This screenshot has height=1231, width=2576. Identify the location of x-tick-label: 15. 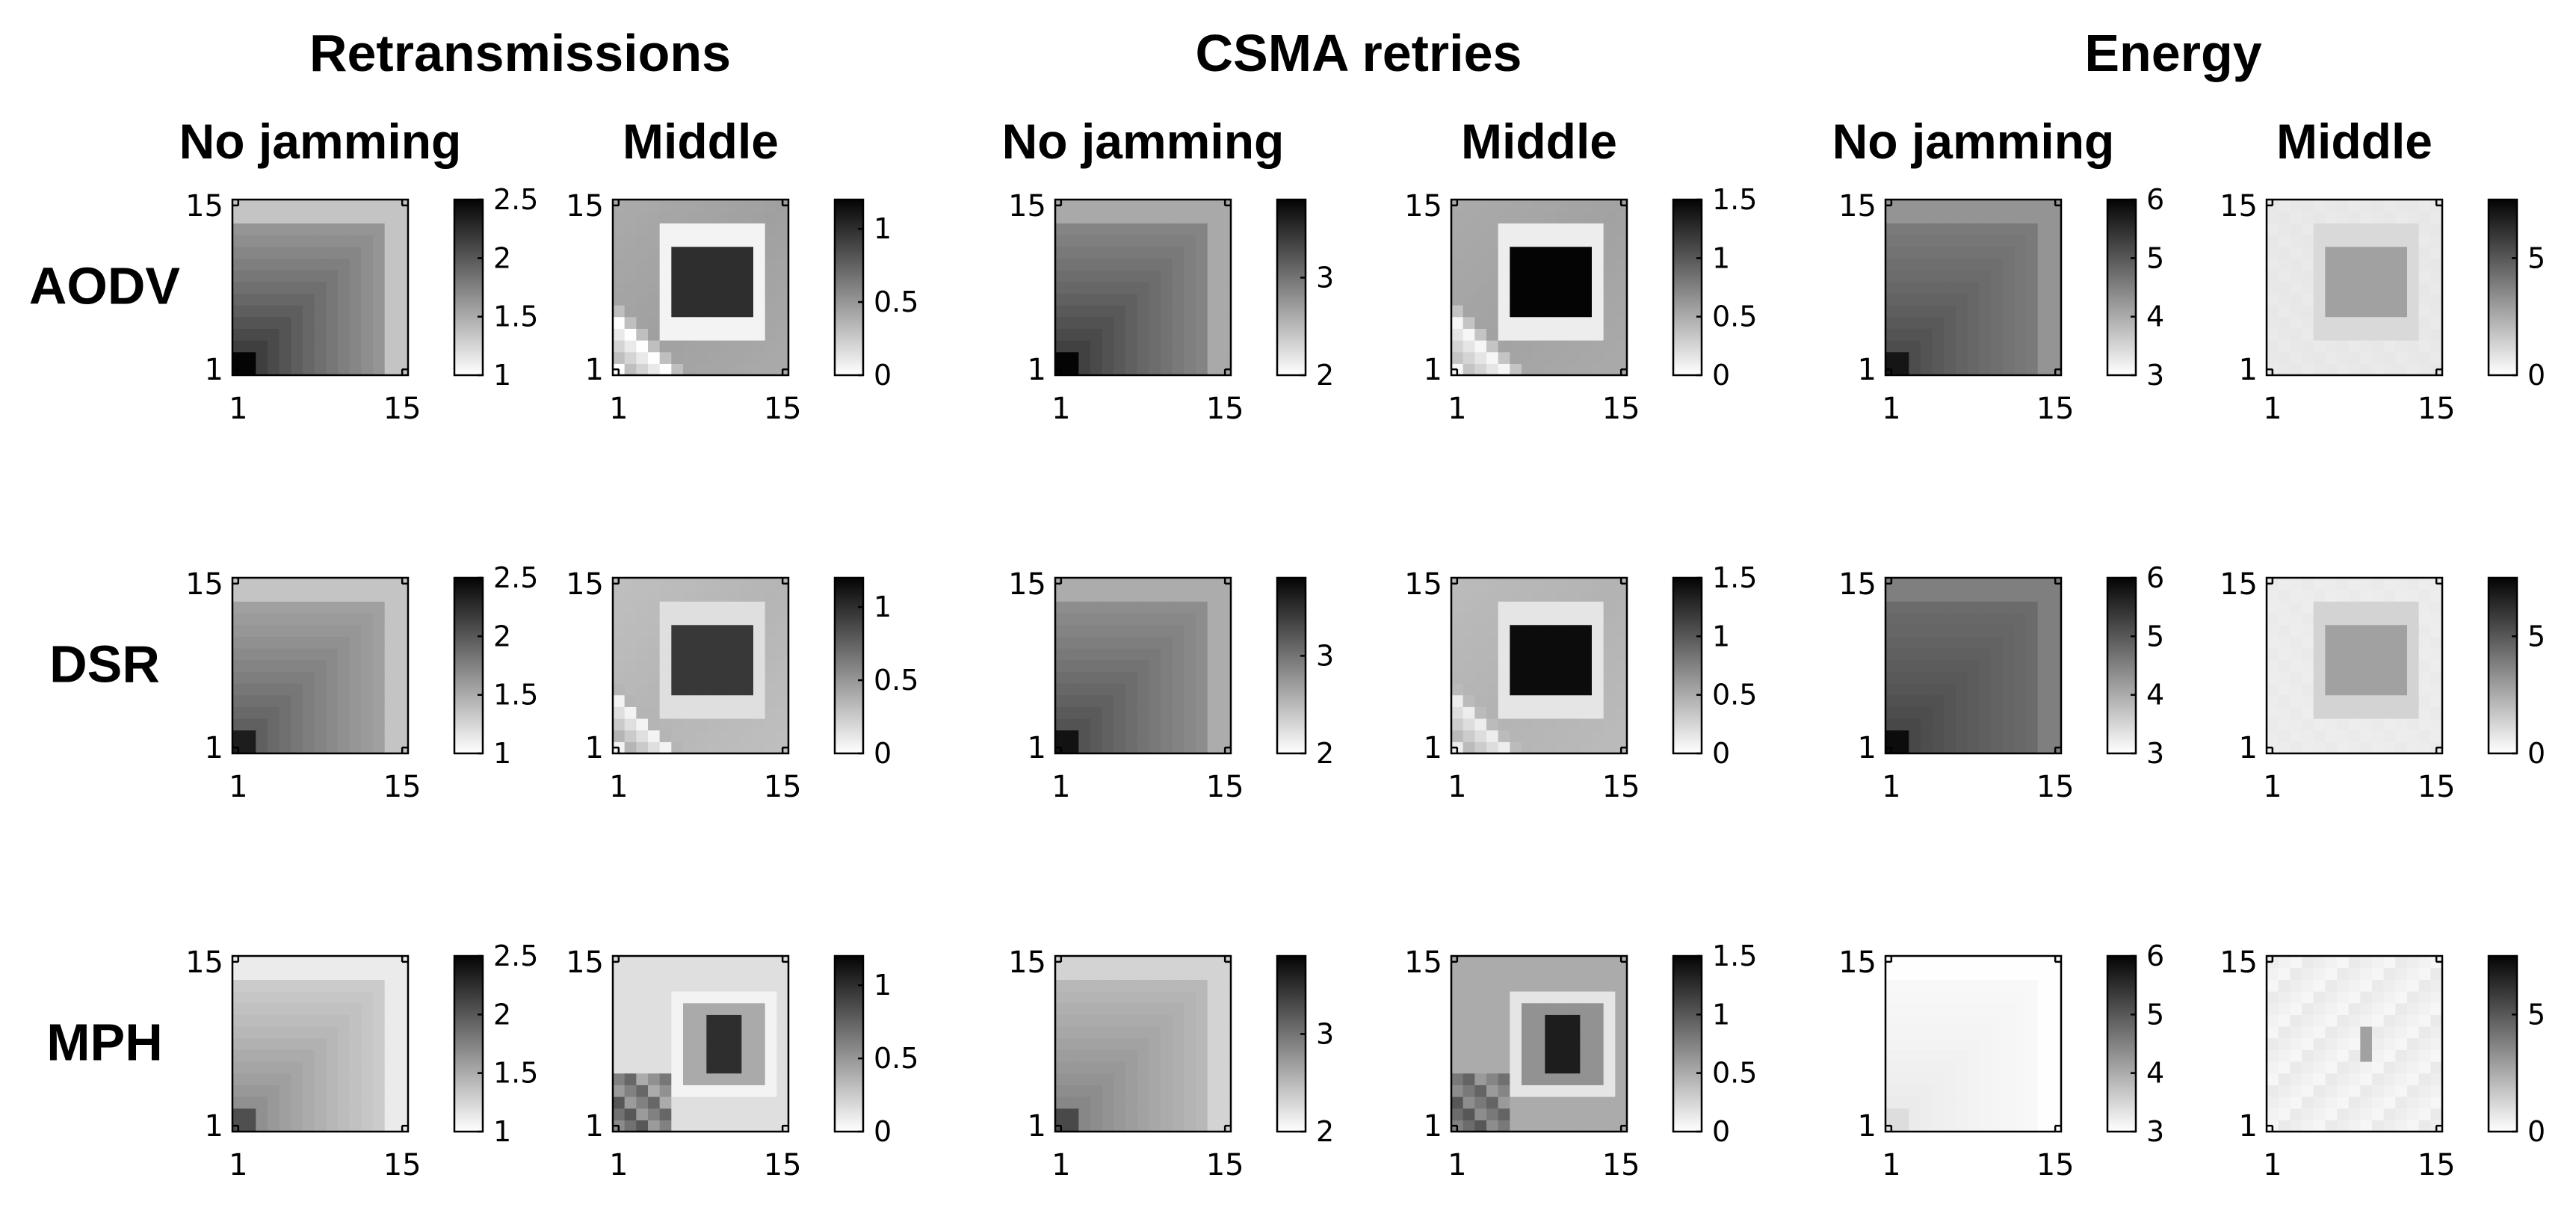
(1225, 787).